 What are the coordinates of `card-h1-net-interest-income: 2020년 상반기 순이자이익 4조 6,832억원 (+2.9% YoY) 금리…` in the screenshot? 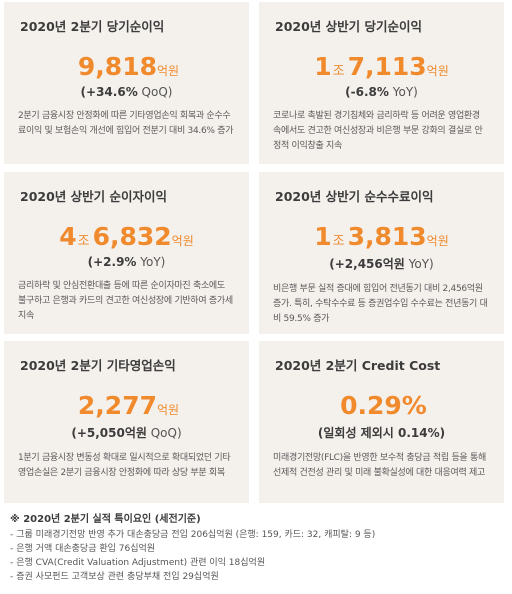 It's located at (126, 253).